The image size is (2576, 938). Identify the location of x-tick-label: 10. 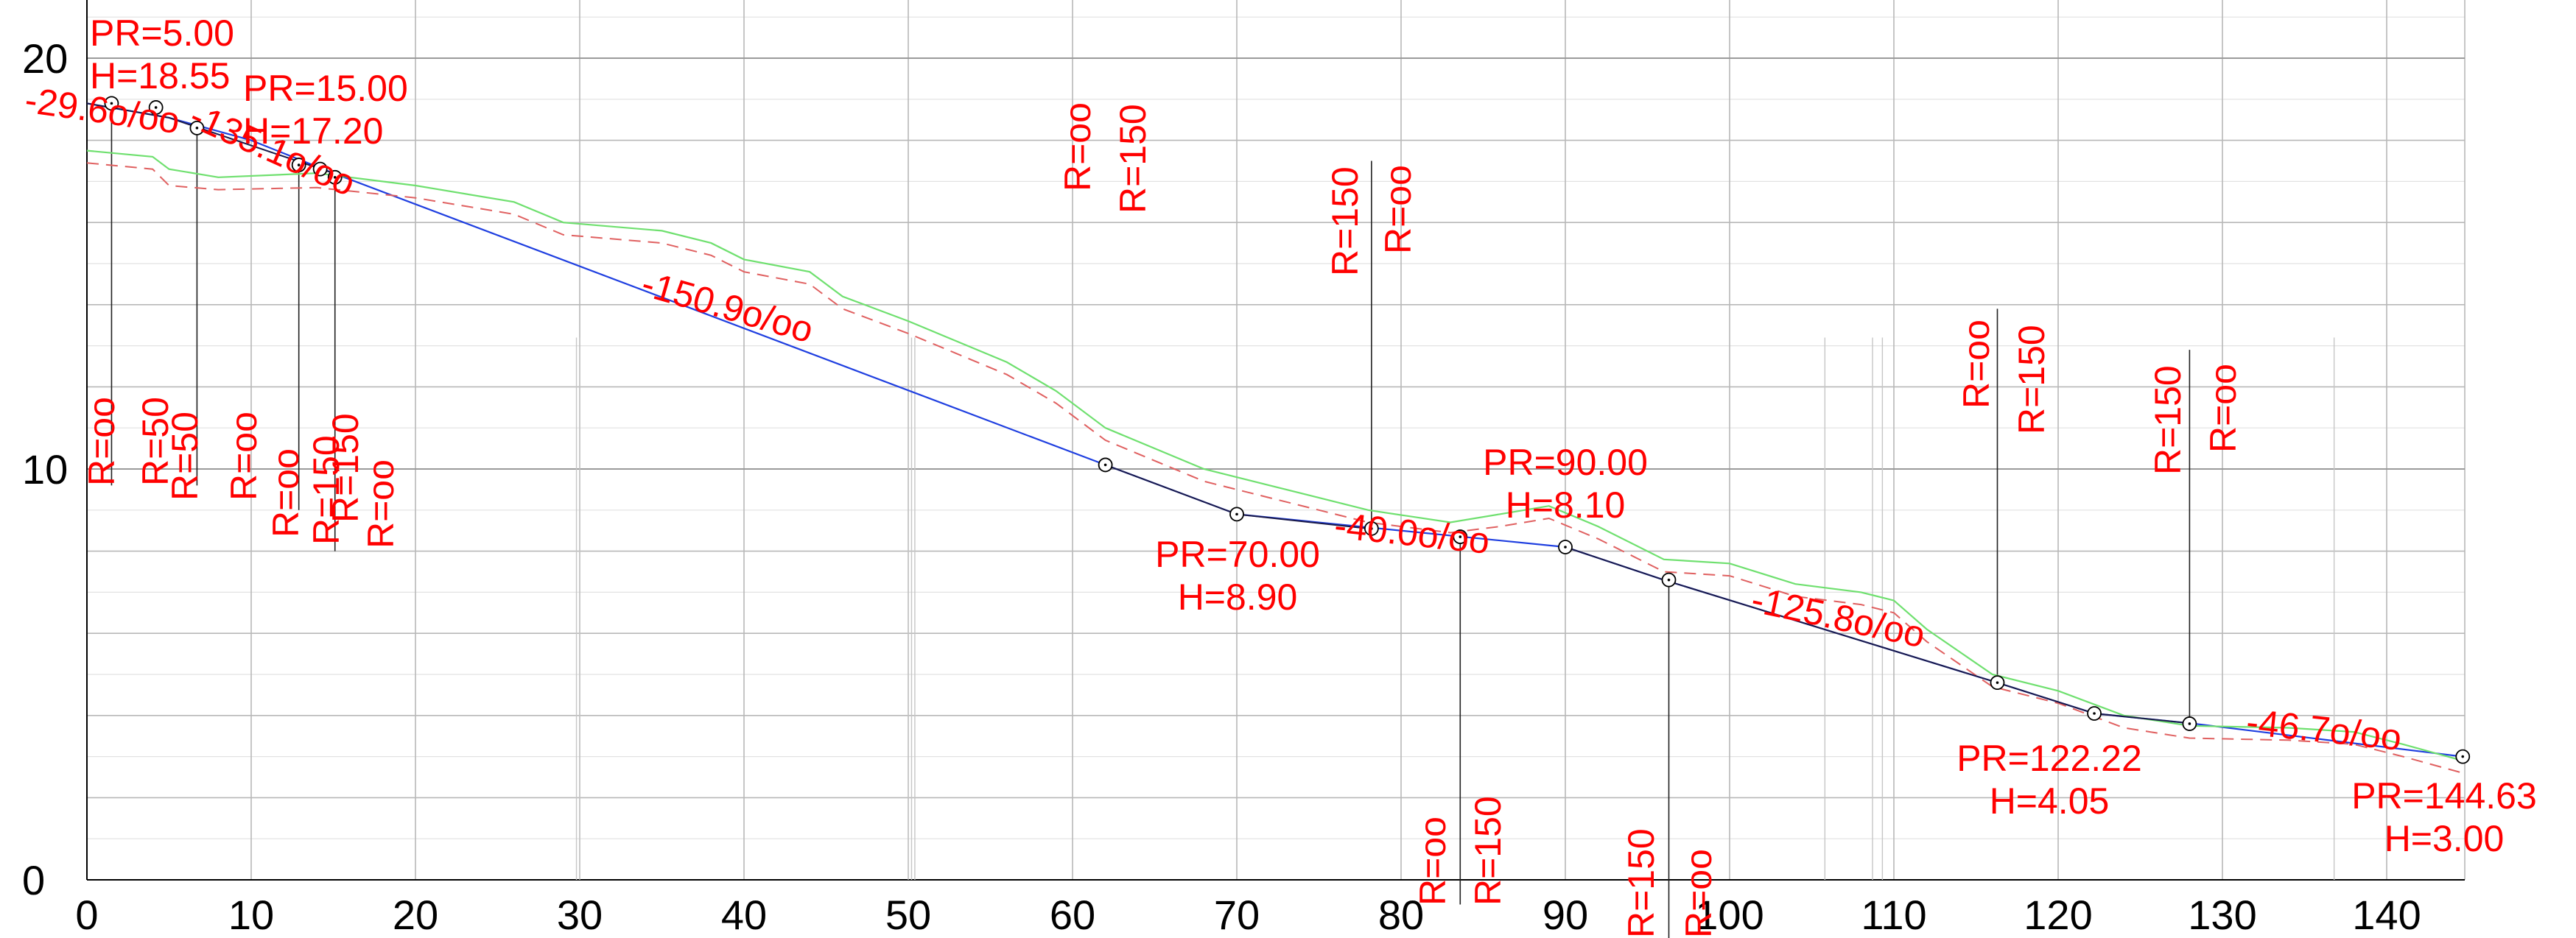
(251, 915).